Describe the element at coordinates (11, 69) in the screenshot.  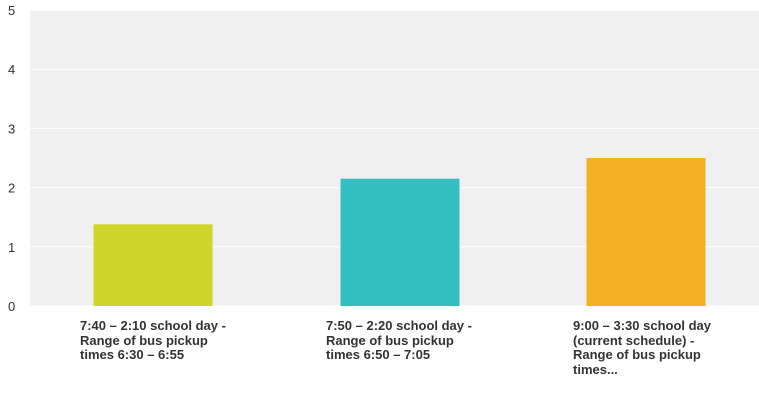
I see `y-tick-label: 4` at that location.